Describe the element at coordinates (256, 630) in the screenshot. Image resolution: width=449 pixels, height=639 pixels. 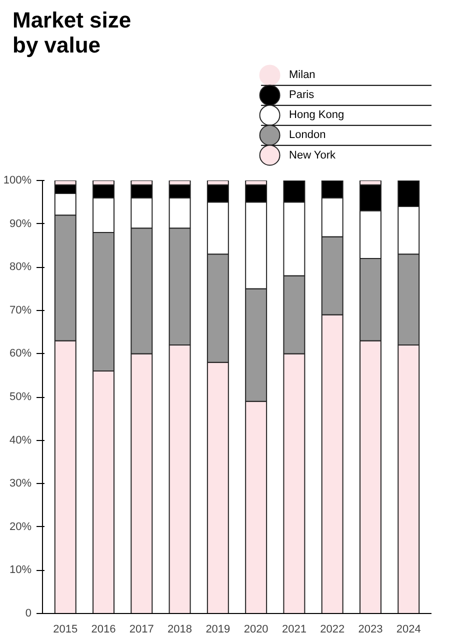
I see `x-tick-label: 2020` at that location.